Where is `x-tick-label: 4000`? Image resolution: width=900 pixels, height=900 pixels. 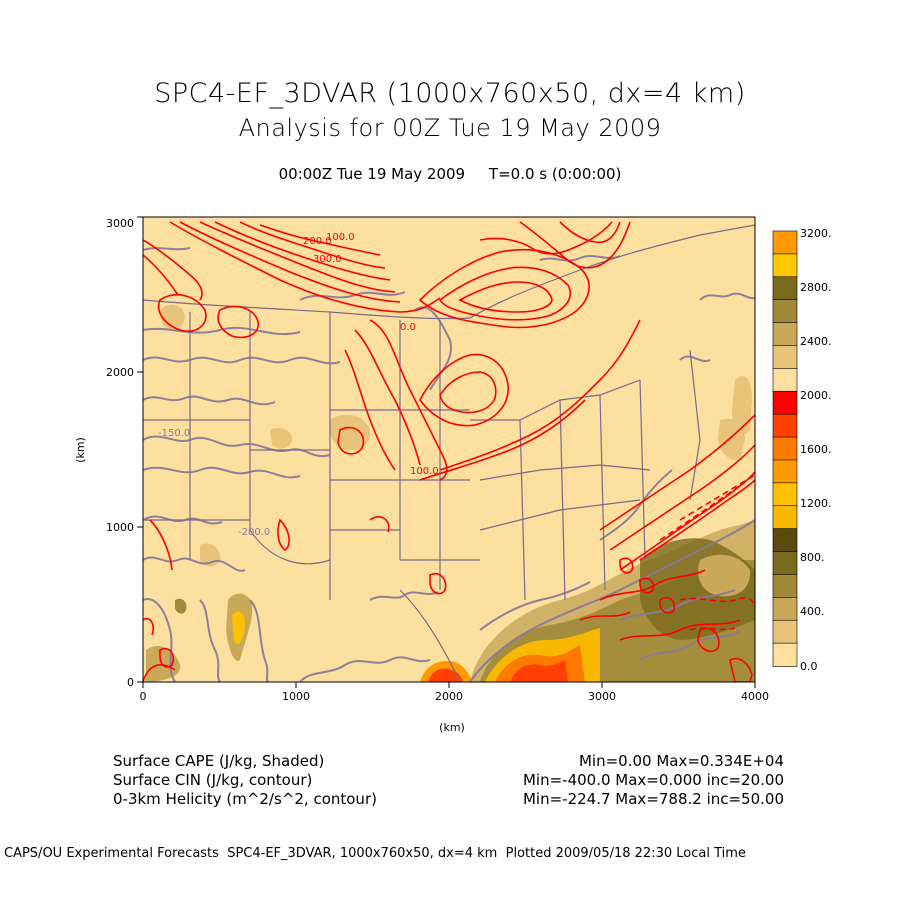 x-tick-label: 4000 is located at coordinates (755, 696).